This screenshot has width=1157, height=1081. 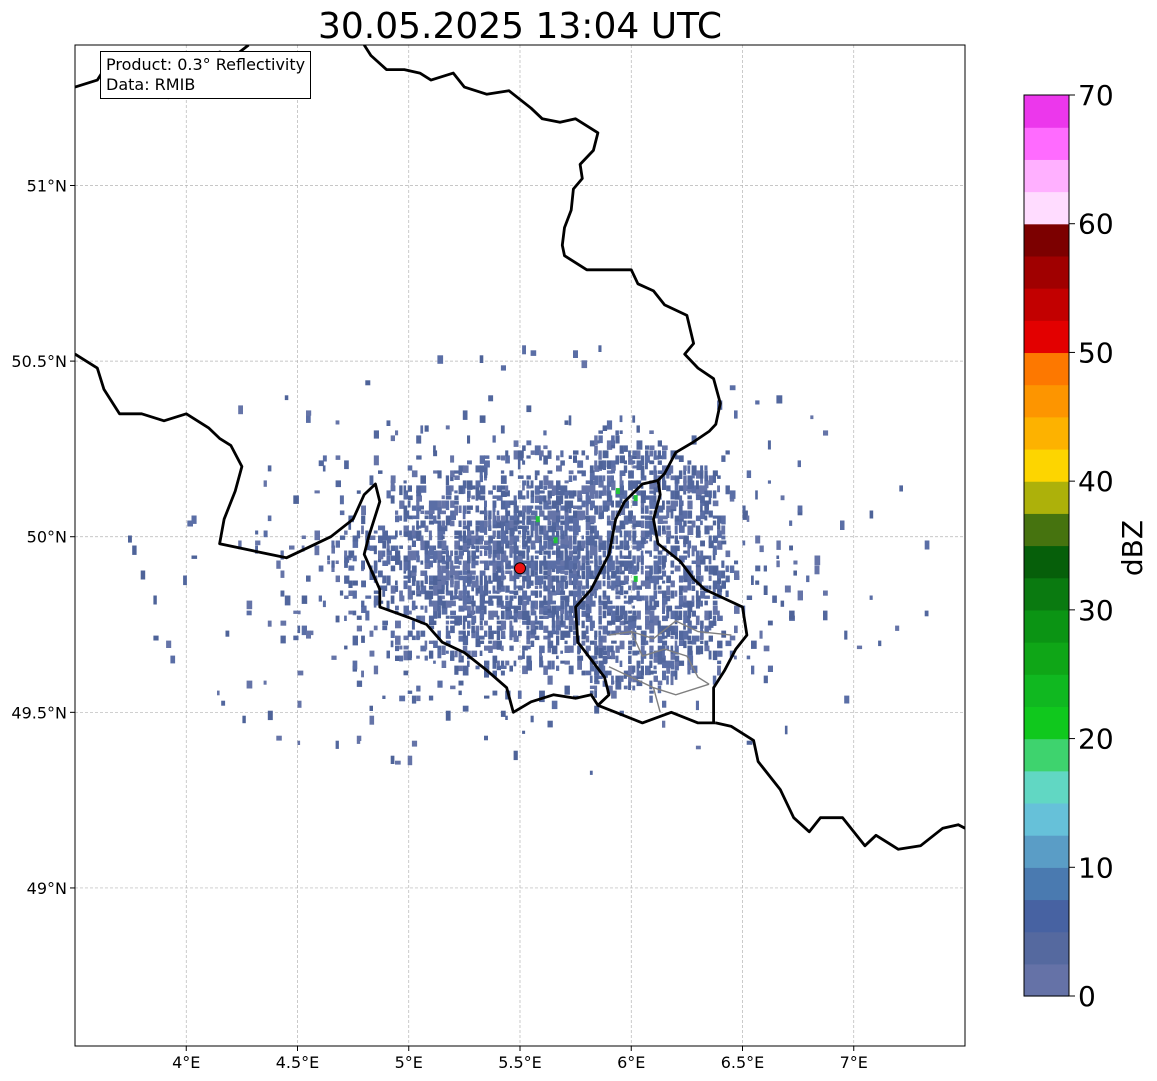 What do you see at coordinates (854, 1062) in the screenshot?
I see `x-tick-label: 7°E` at bounding box center [854, 1062].